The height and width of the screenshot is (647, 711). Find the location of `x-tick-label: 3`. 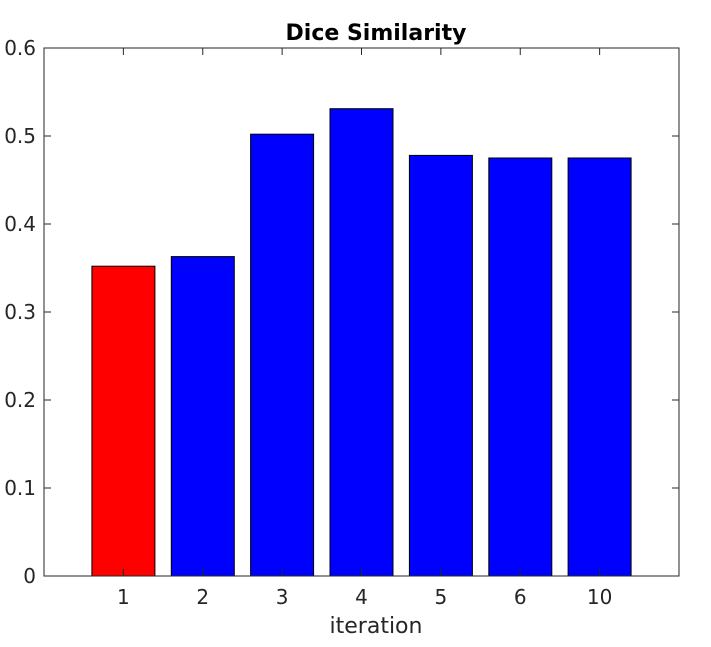

x-tick-label: 3 is located at coordinates (282, 597).